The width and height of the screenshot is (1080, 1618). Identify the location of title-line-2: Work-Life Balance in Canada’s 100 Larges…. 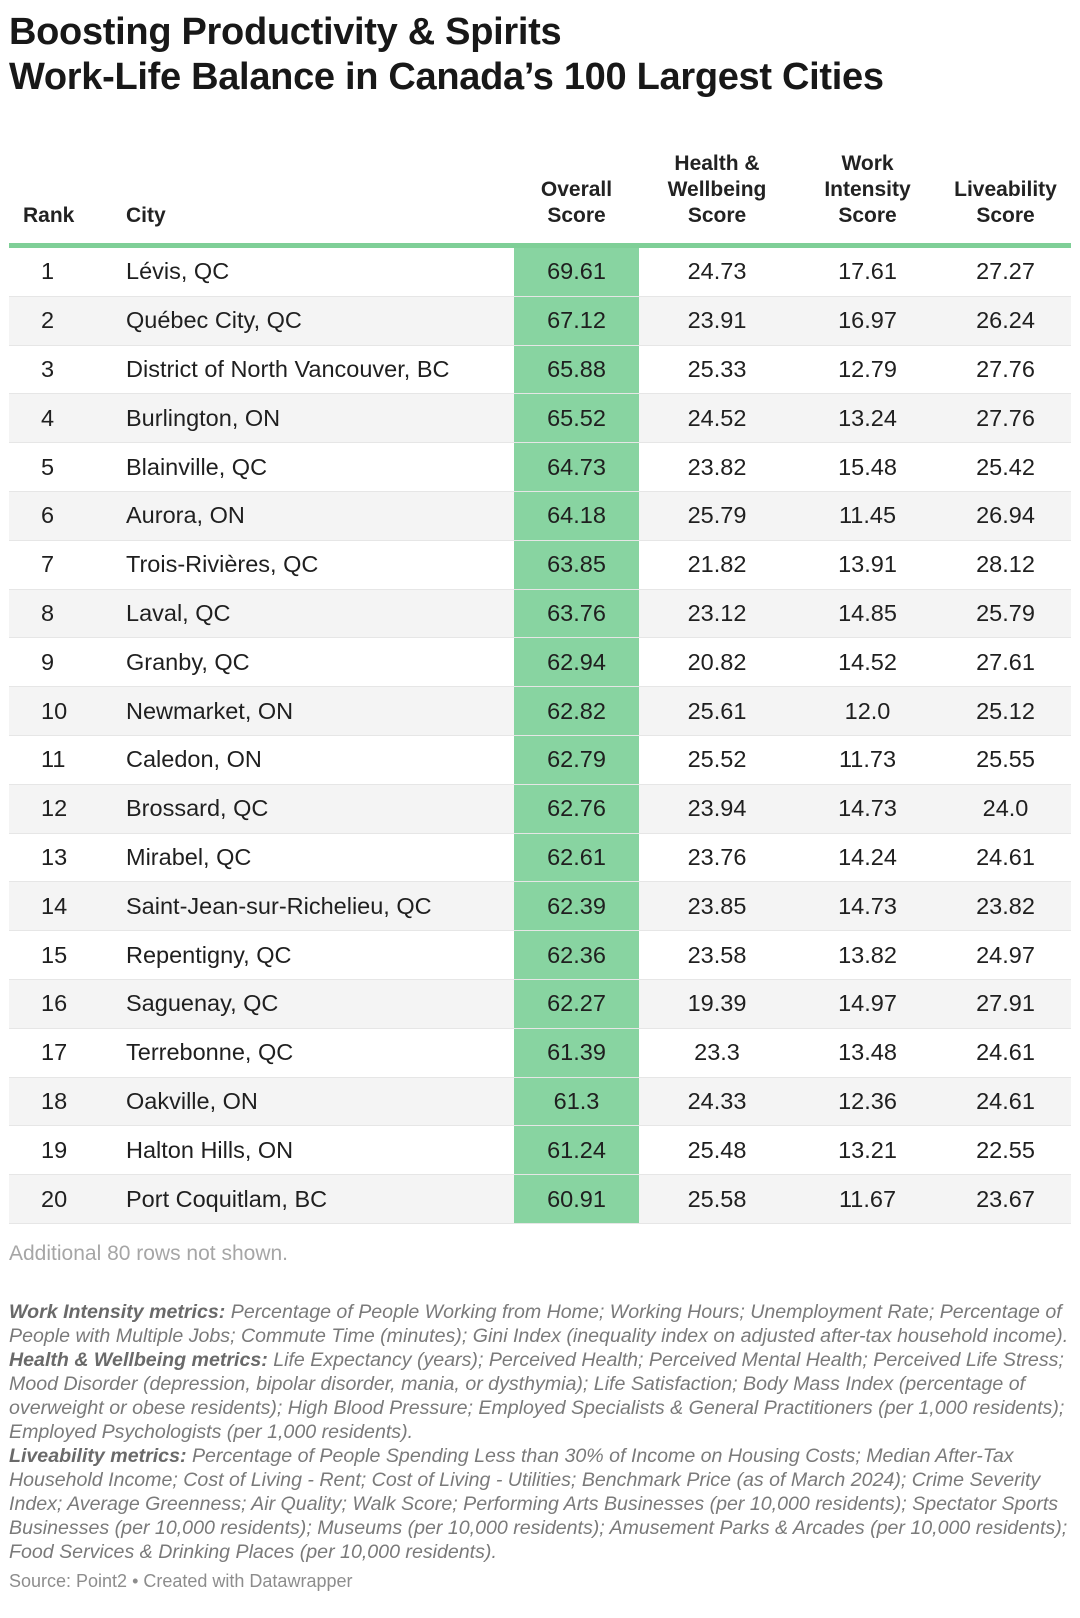
(446, 77).